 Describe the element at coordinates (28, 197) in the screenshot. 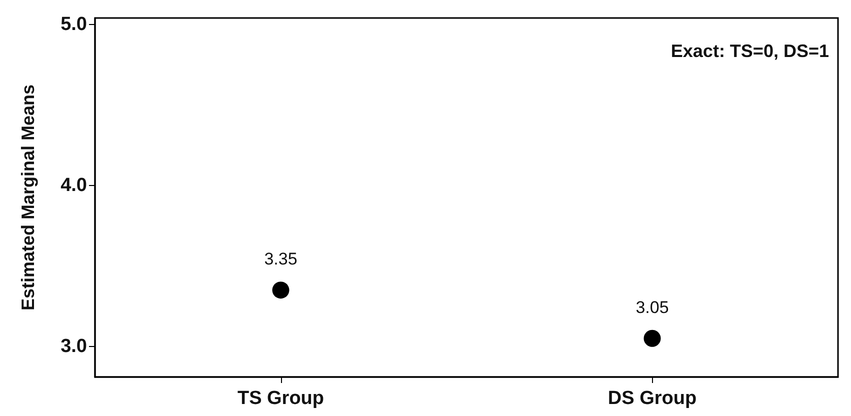

I see `y-axis-title: Estimated Marginal Means` at that location.